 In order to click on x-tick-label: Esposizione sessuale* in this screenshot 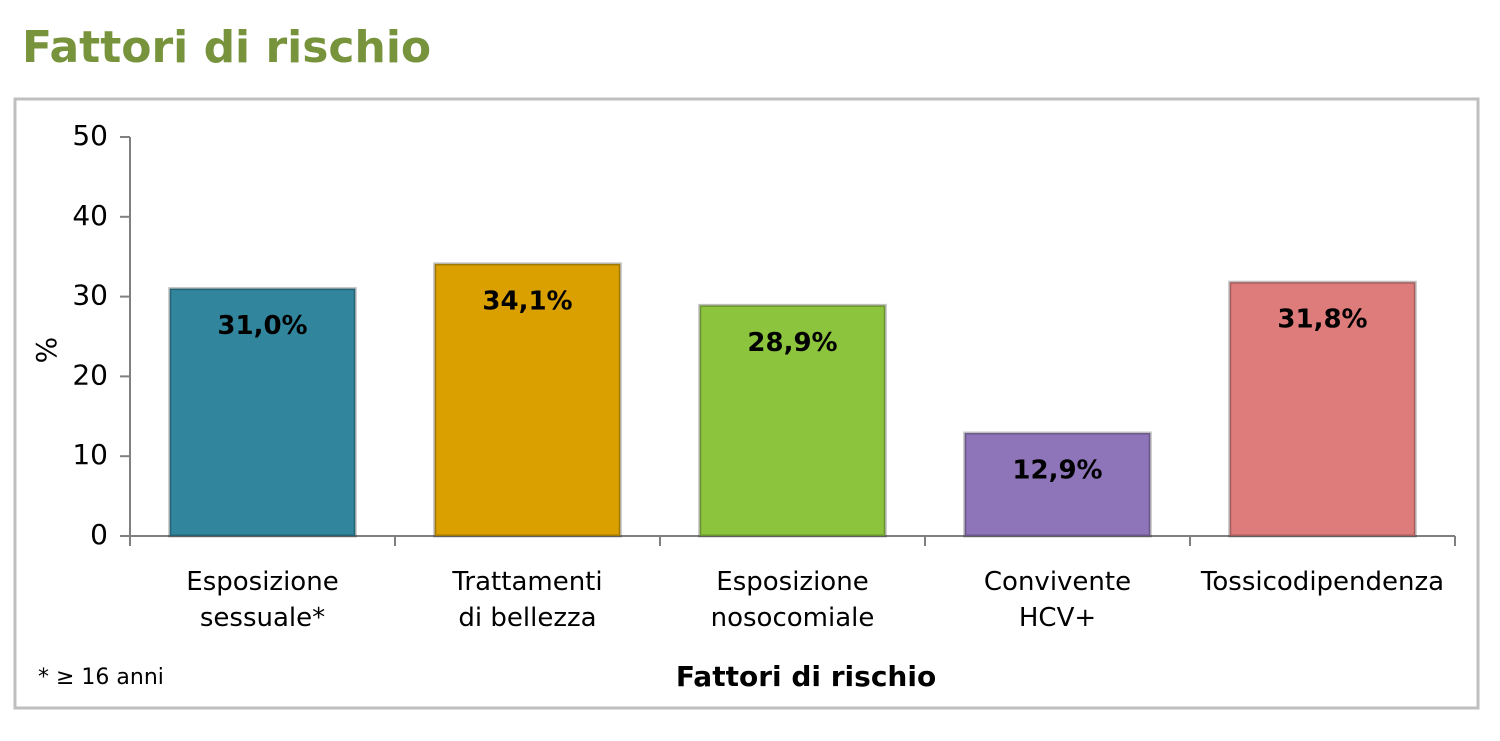, I will do `click(262, 600)`.